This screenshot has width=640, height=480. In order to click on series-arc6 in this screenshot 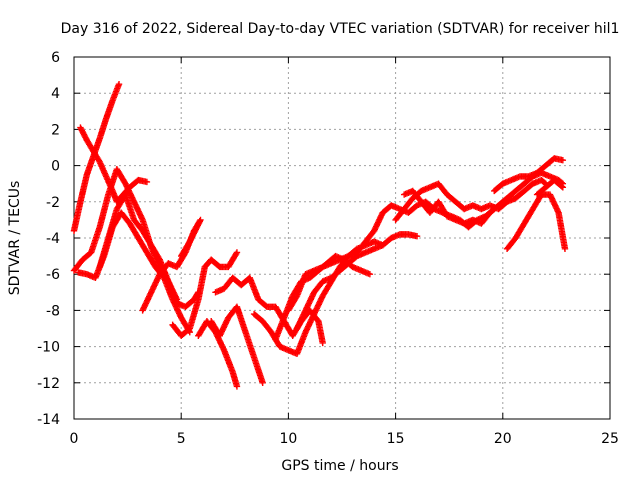, I will do `click(171, 265)`.